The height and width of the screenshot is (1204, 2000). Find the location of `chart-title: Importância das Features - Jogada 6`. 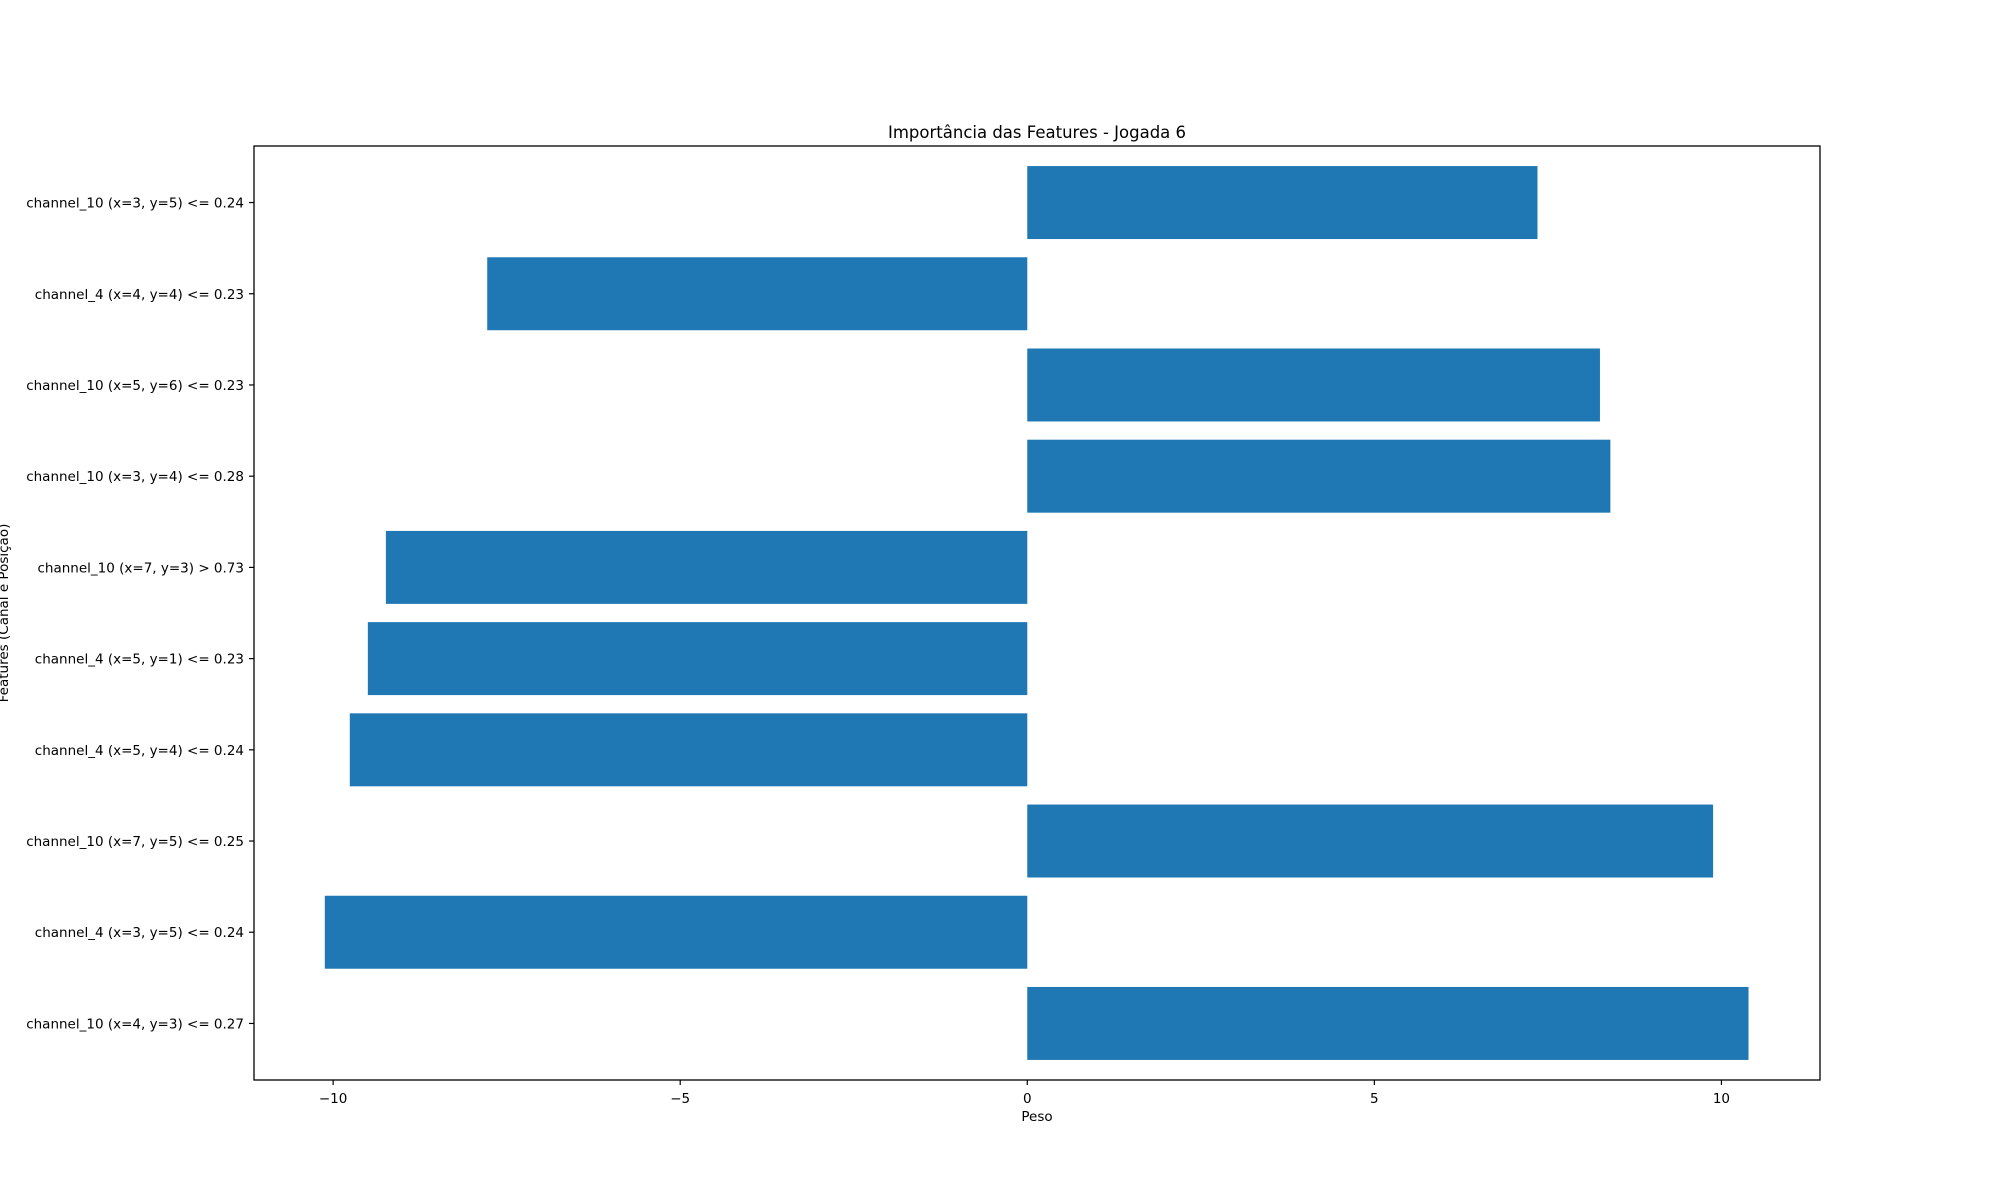

chart-title: Importância das Features - Jogada 6 is located at coordinates (1037, 132).